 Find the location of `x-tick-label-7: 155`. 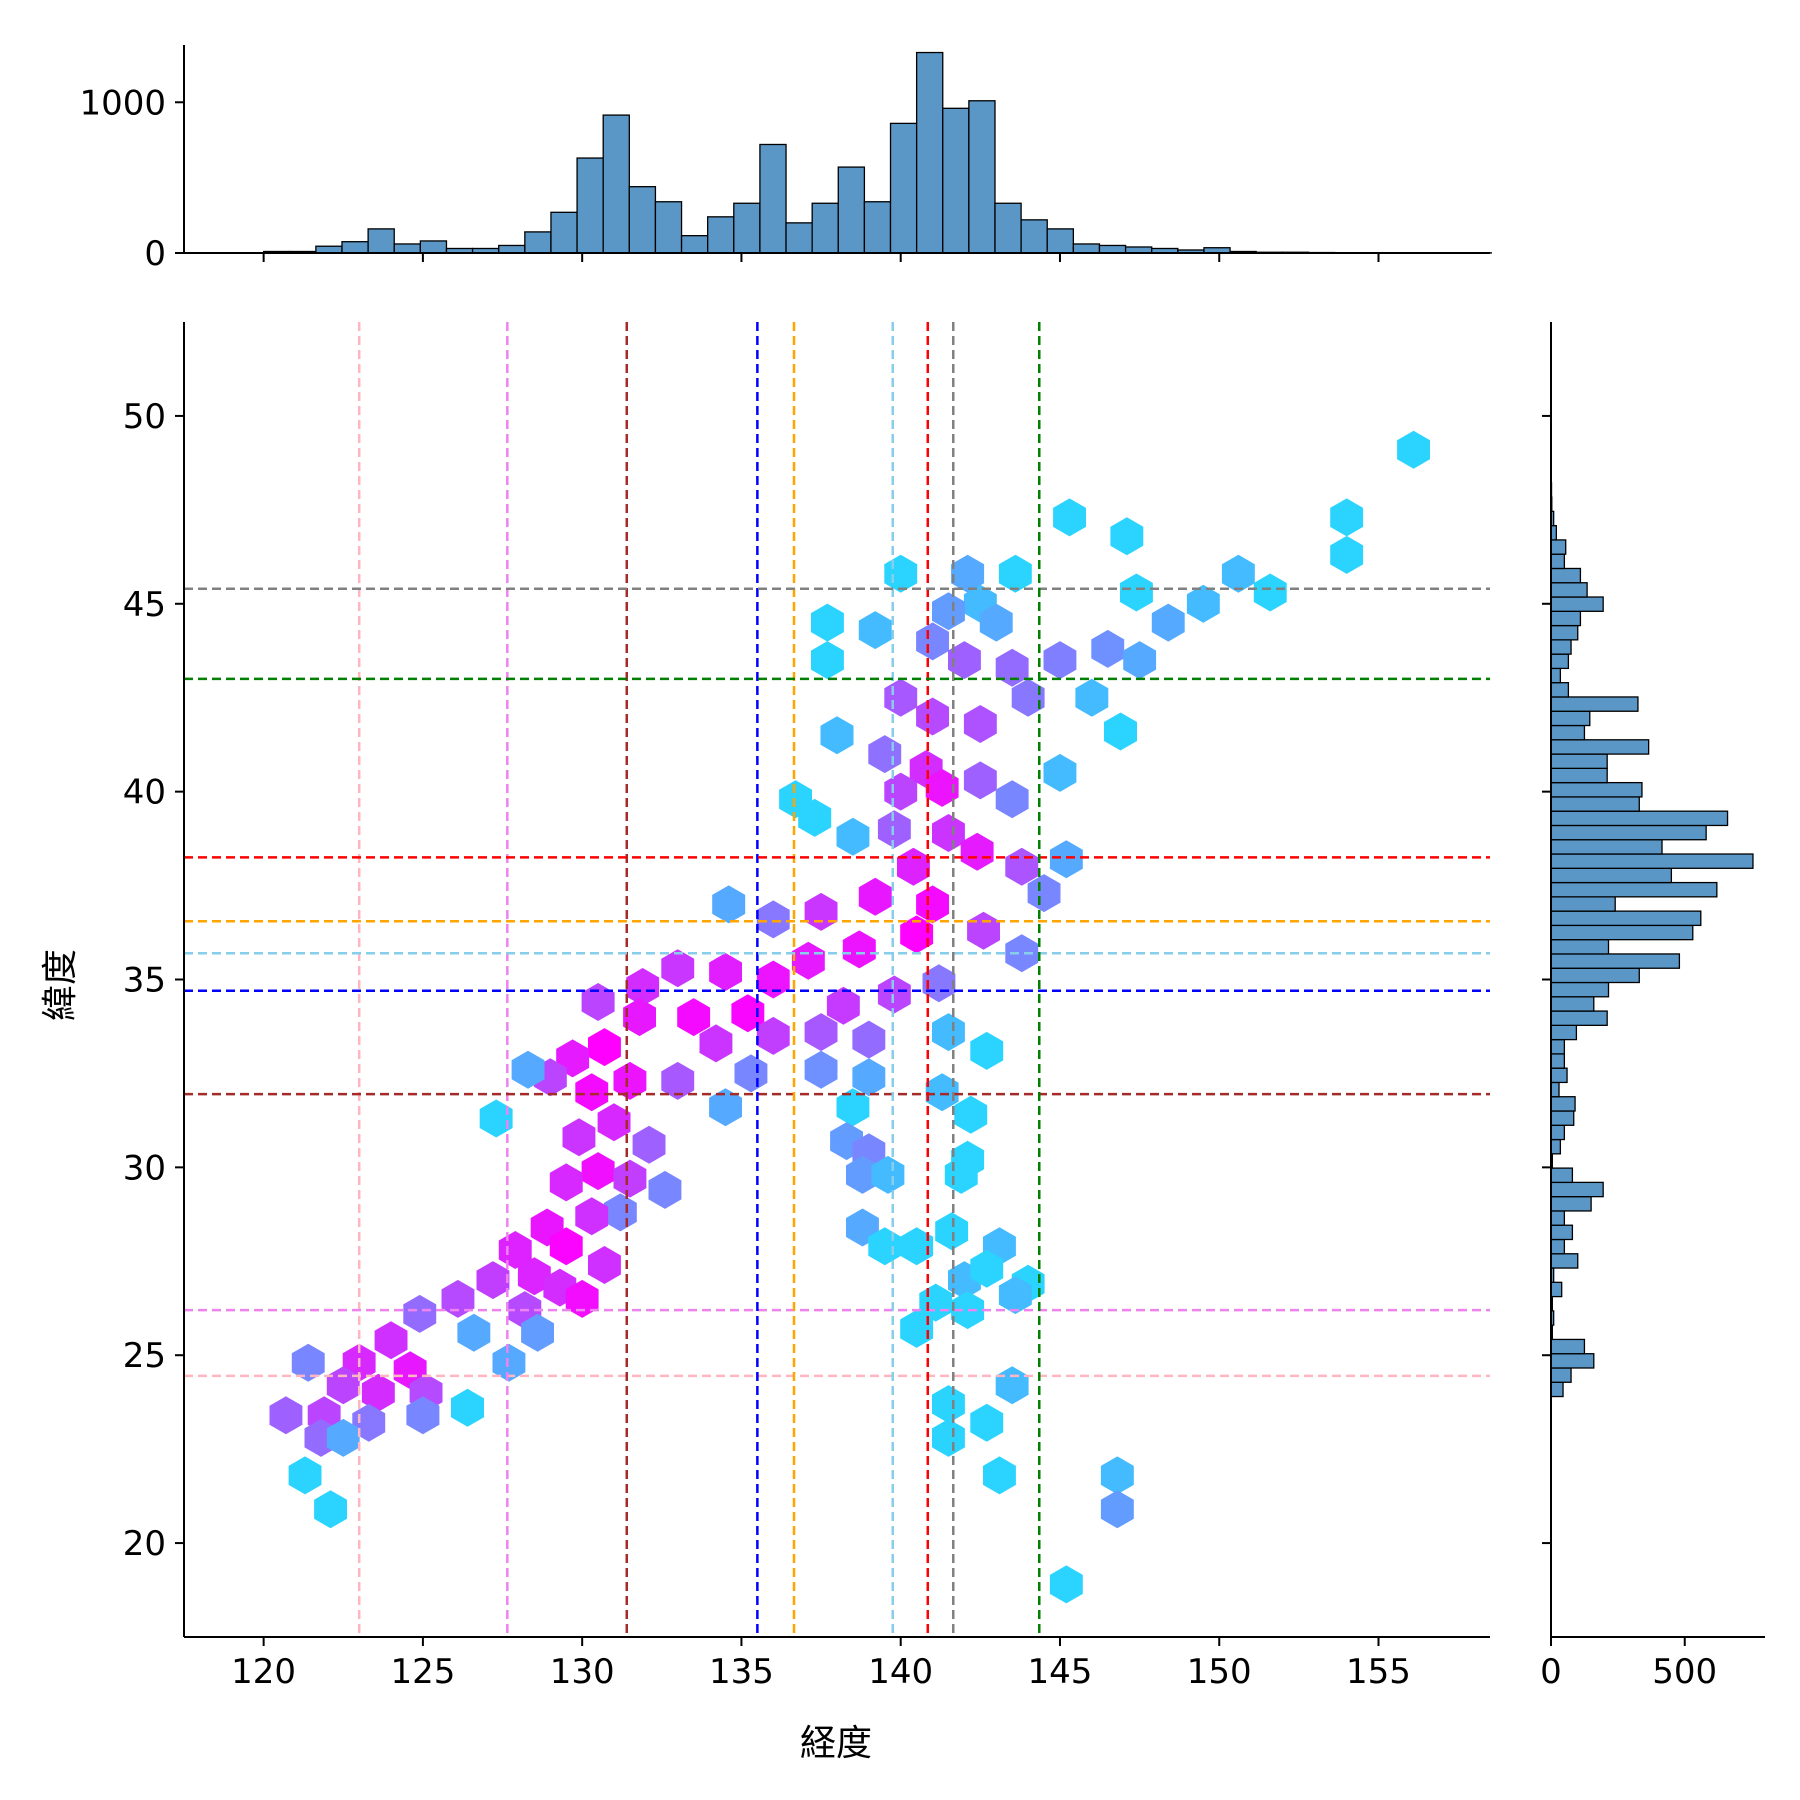

x-tick-label-7: 155 is located at coordinates (1378, 1672).